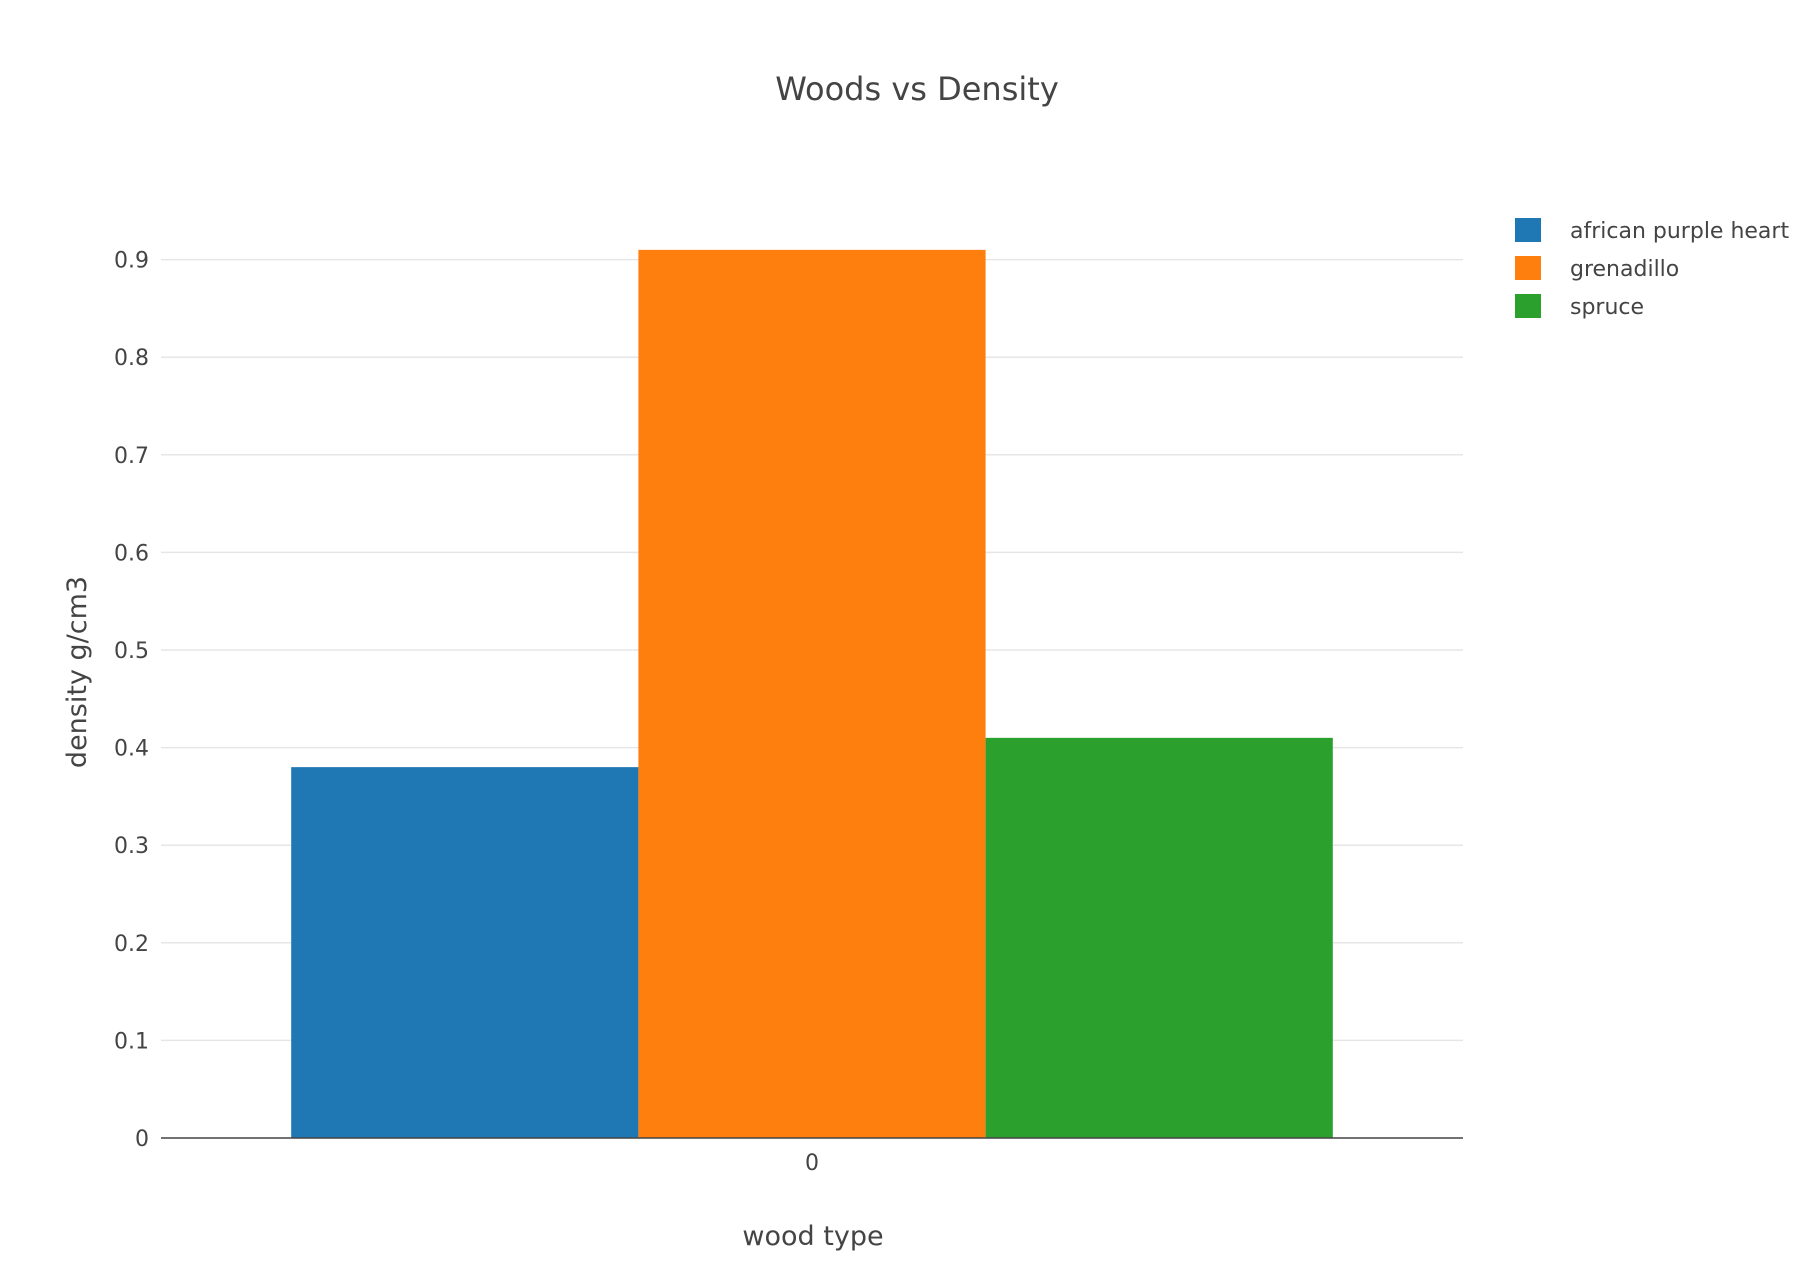 The height and width of the screenshot is (1288, 1810). Describe the element at coordinates (131, 700) in the screenshot. I see `y-tick-labels: 0 0.1 0.2 0.3 0.4 0.5 0.6 0.7 0.8 0.9` at that location.